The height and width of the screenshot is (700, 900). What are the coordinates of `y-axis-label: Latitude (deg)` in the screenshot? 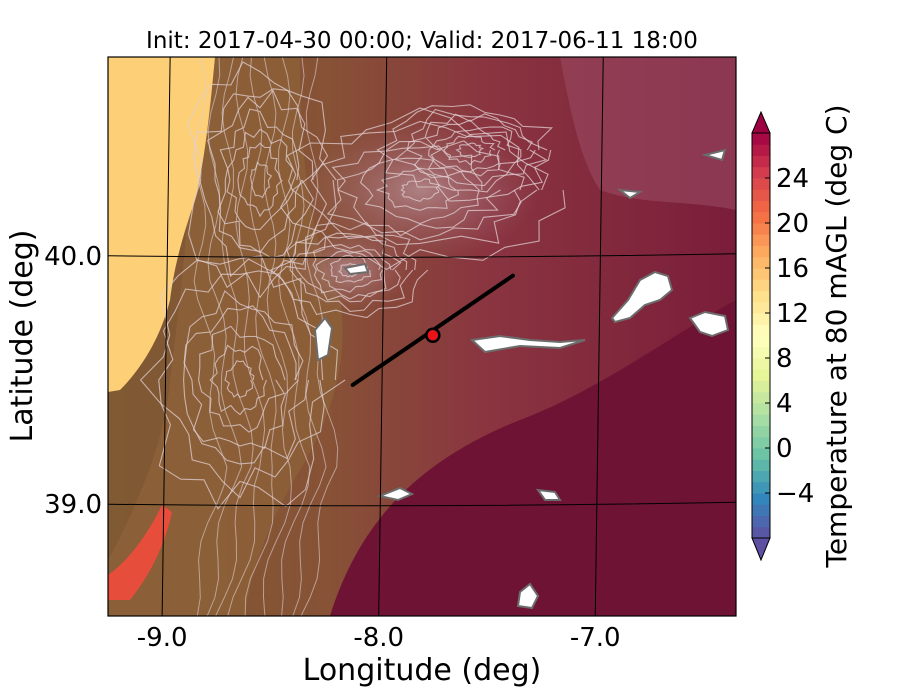 It's located at (22, 336).